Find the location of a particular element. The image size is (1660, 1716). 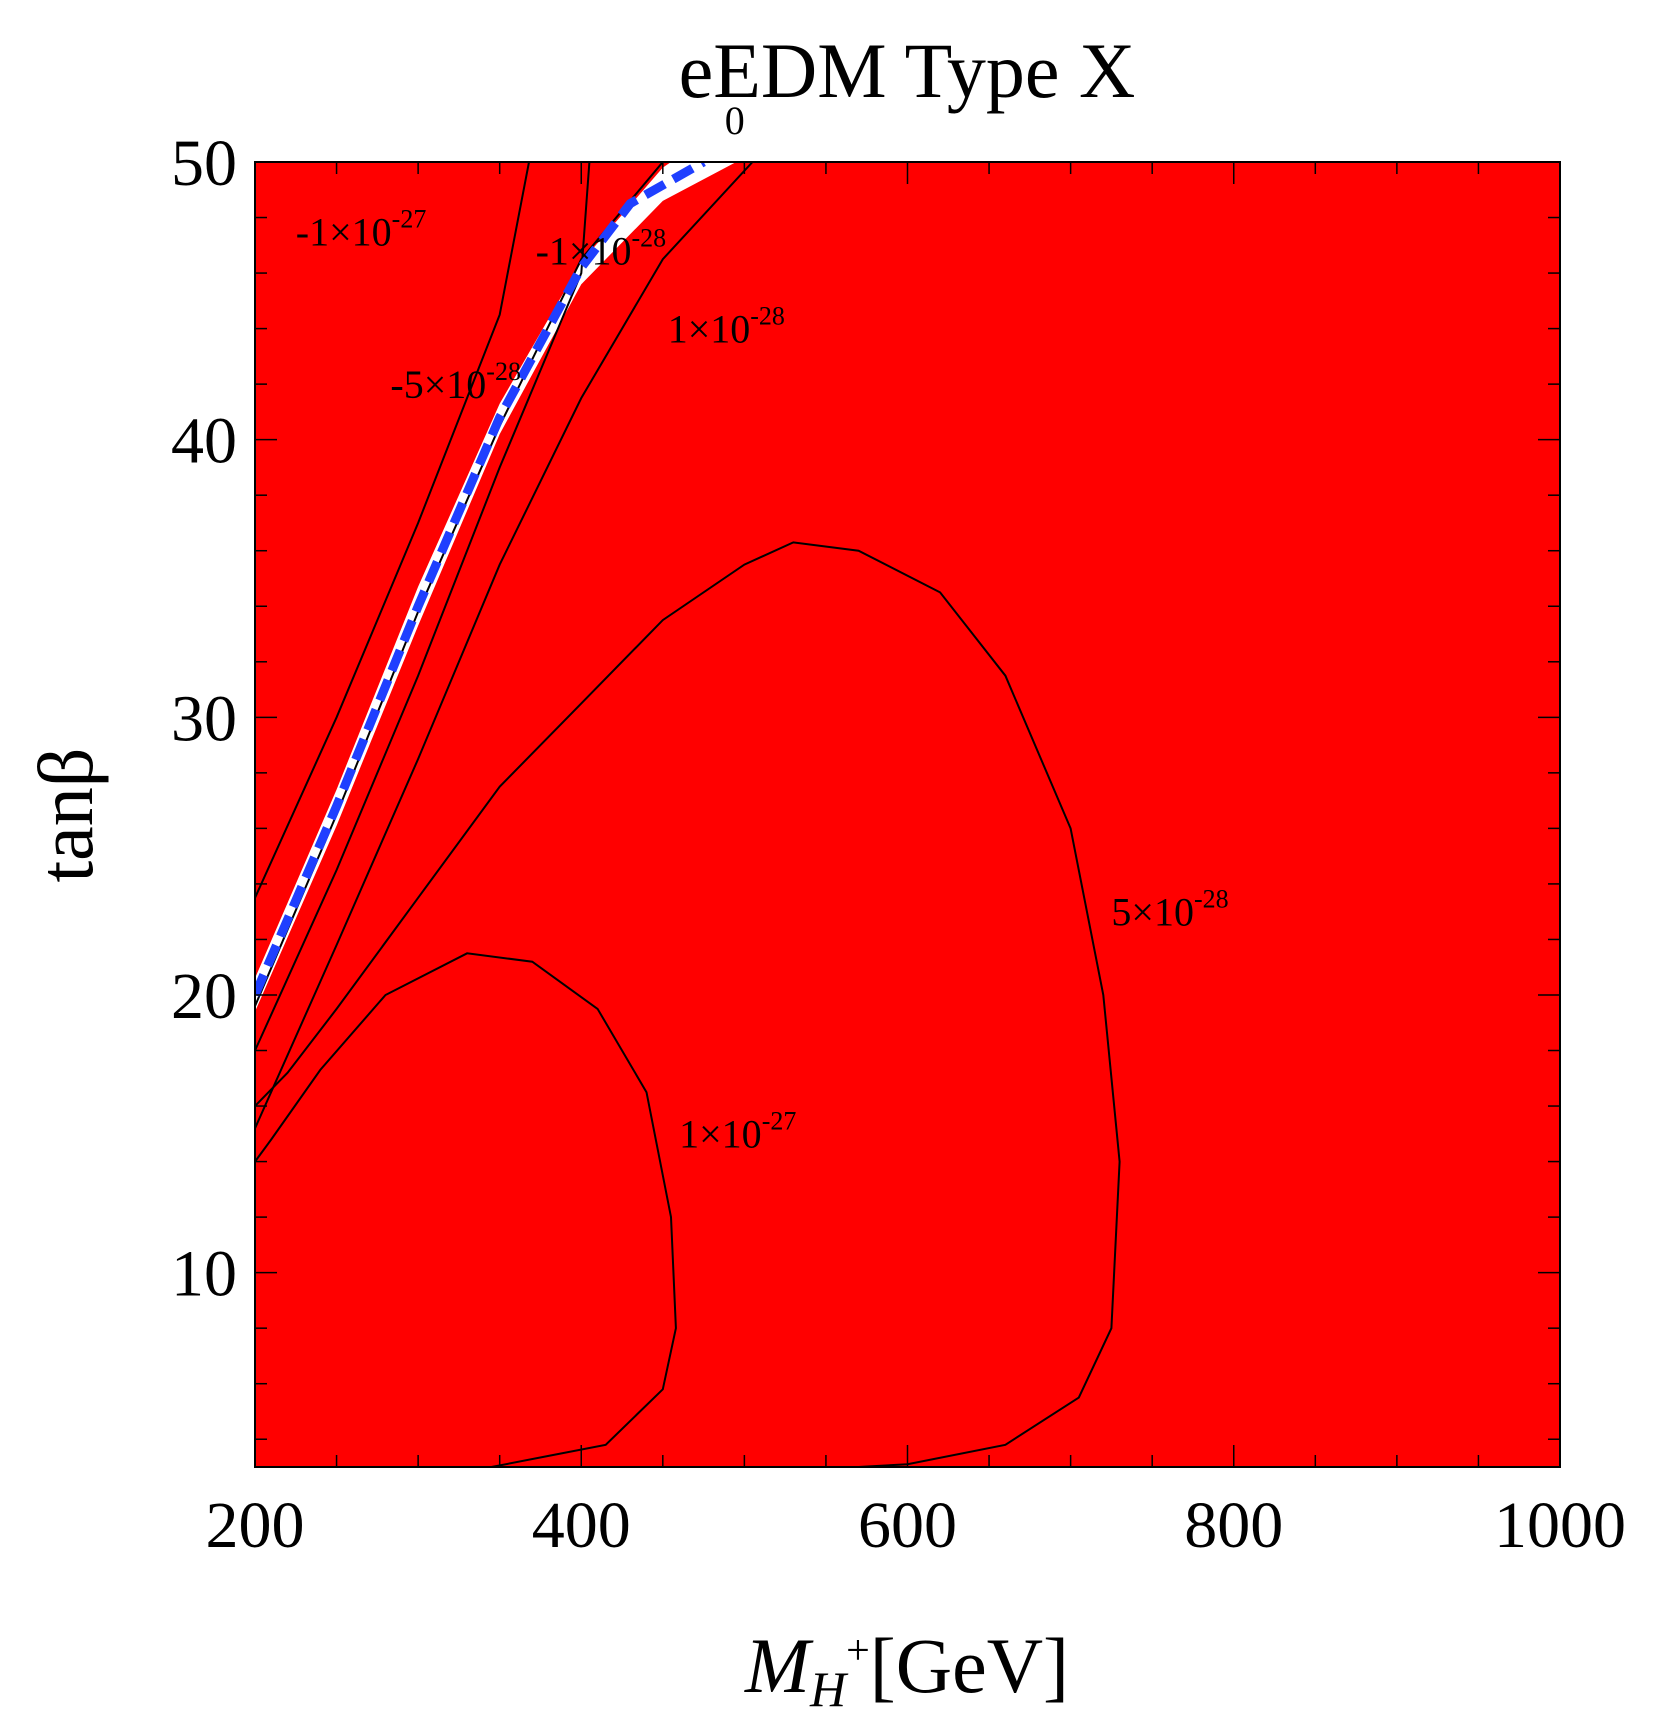

y-tick-label: 40 is located at coordinates (204, 441).